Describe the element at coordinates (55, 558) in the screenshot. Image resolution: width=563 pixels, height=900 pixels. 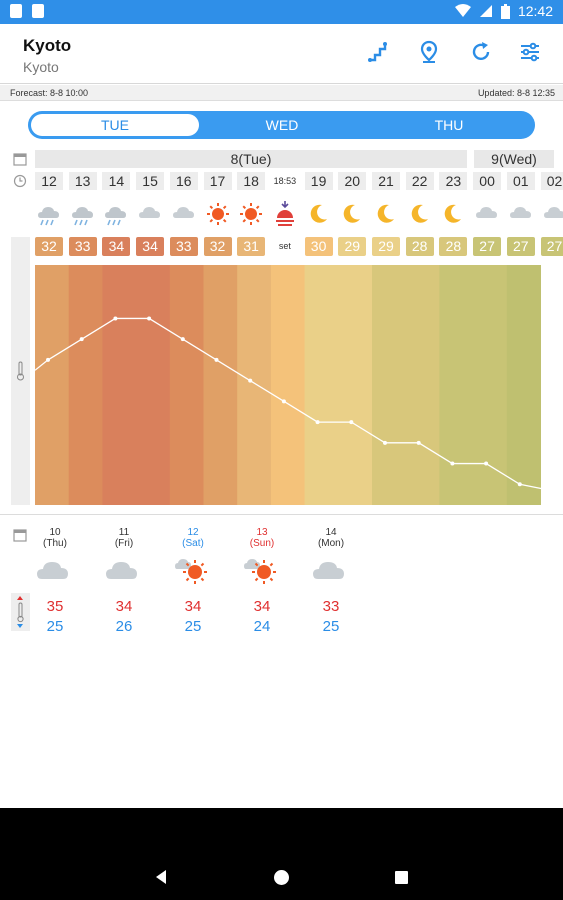
I see `daily-item: 10 (Thu)` at that location.